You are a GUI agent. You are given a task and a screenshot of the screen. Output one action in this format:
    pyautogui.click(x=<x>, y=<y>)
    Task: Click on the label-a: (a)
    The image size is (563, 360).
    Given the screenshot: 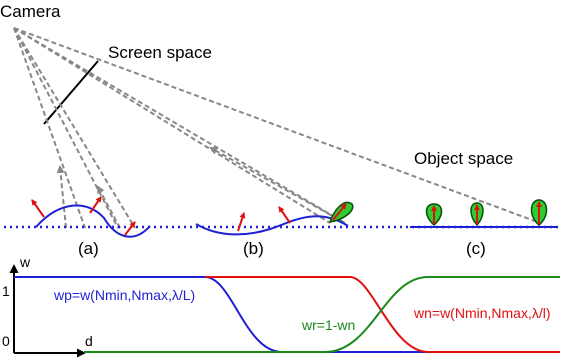 What is the action you would take?
    pyautogui.click(x=88, y=248)
    